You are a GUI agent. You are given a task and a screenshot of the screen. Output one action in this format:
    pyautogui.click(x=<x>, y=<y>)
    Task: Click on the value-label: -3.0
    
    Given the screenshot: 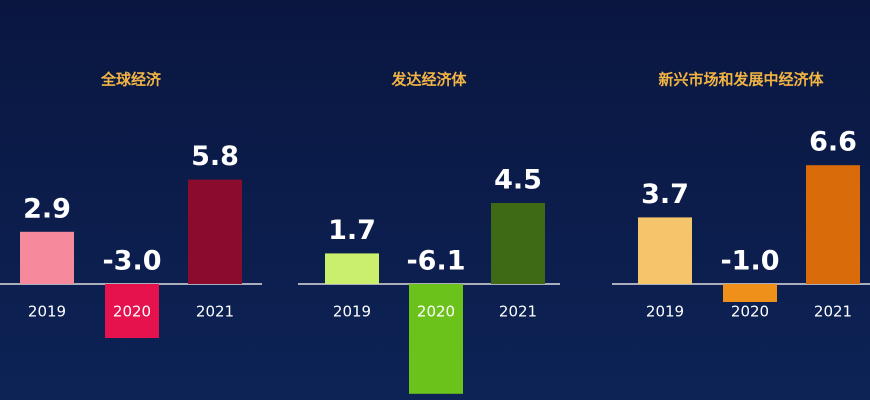 What is the action you would take?
    pyautogui.click(x=131, y=261)
    